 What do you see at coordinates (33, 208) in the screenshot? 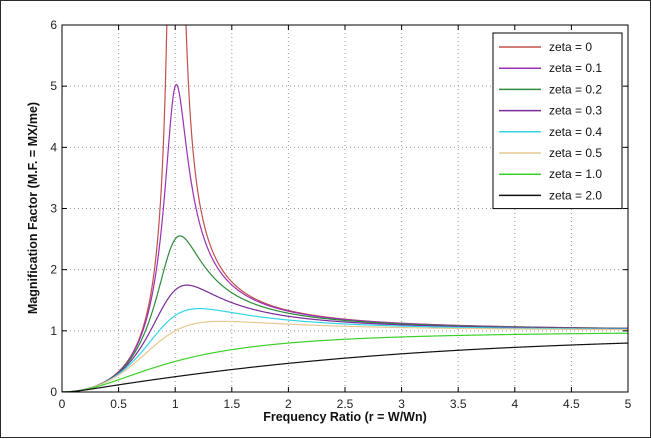
I see `y-axis-title: Magnification Factor (M.F. = MX/me)` at bounding box center [33, 208].